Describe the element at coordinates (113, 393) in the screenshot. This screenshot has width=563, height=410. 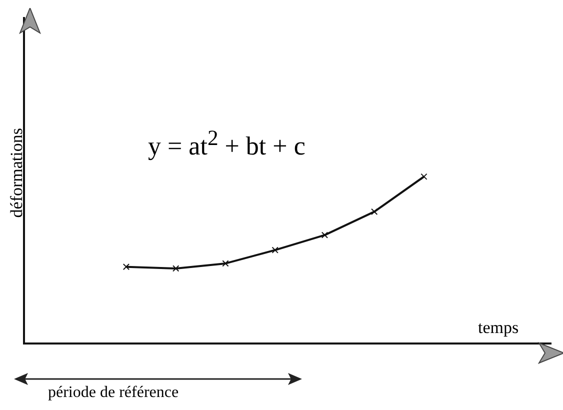
I see `text: période de référence` at that location.